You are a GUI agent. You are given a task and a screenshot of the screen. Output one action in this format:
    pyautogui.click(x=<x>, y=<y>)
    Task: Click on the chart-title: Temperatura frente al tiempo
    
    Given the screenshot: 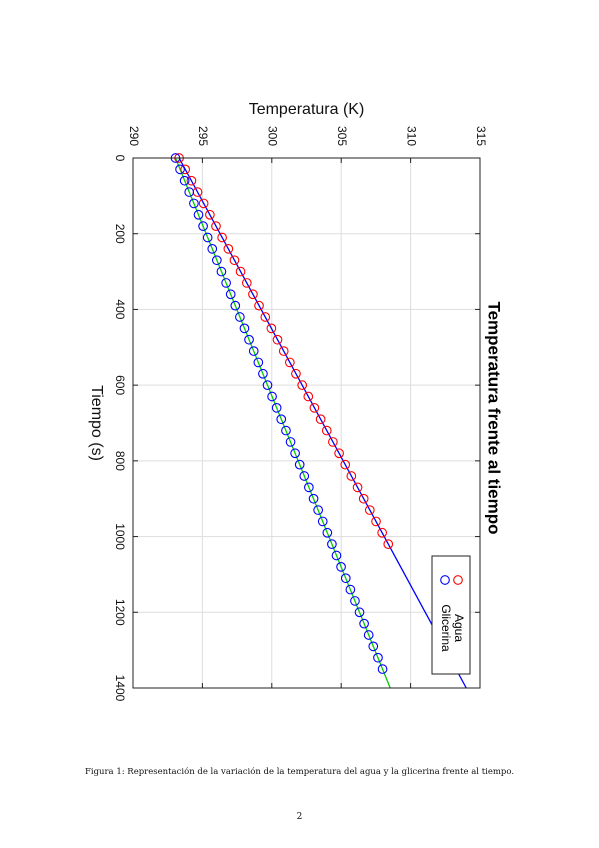 What is the action you would take?
    pyautogui.click(x=494, y=417)
    